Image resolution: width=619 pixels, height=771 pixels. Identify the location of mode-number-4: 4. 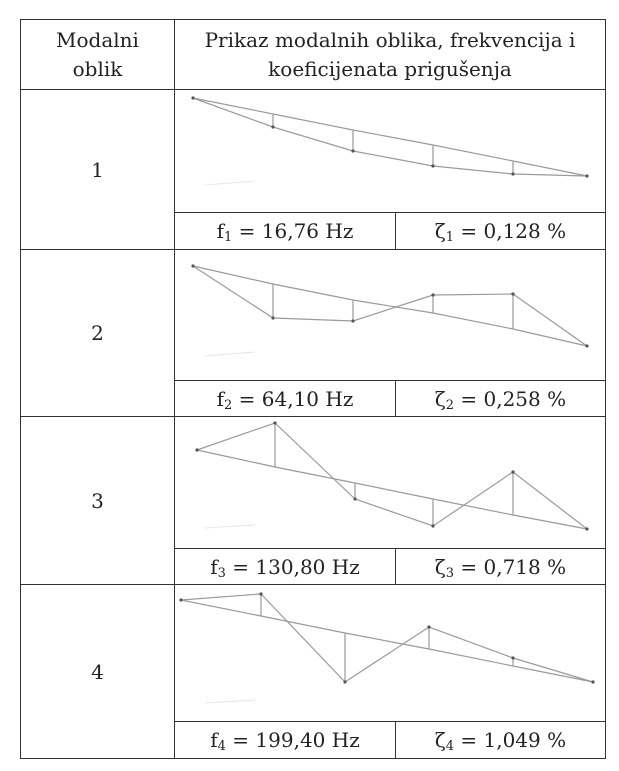
(97, 671).